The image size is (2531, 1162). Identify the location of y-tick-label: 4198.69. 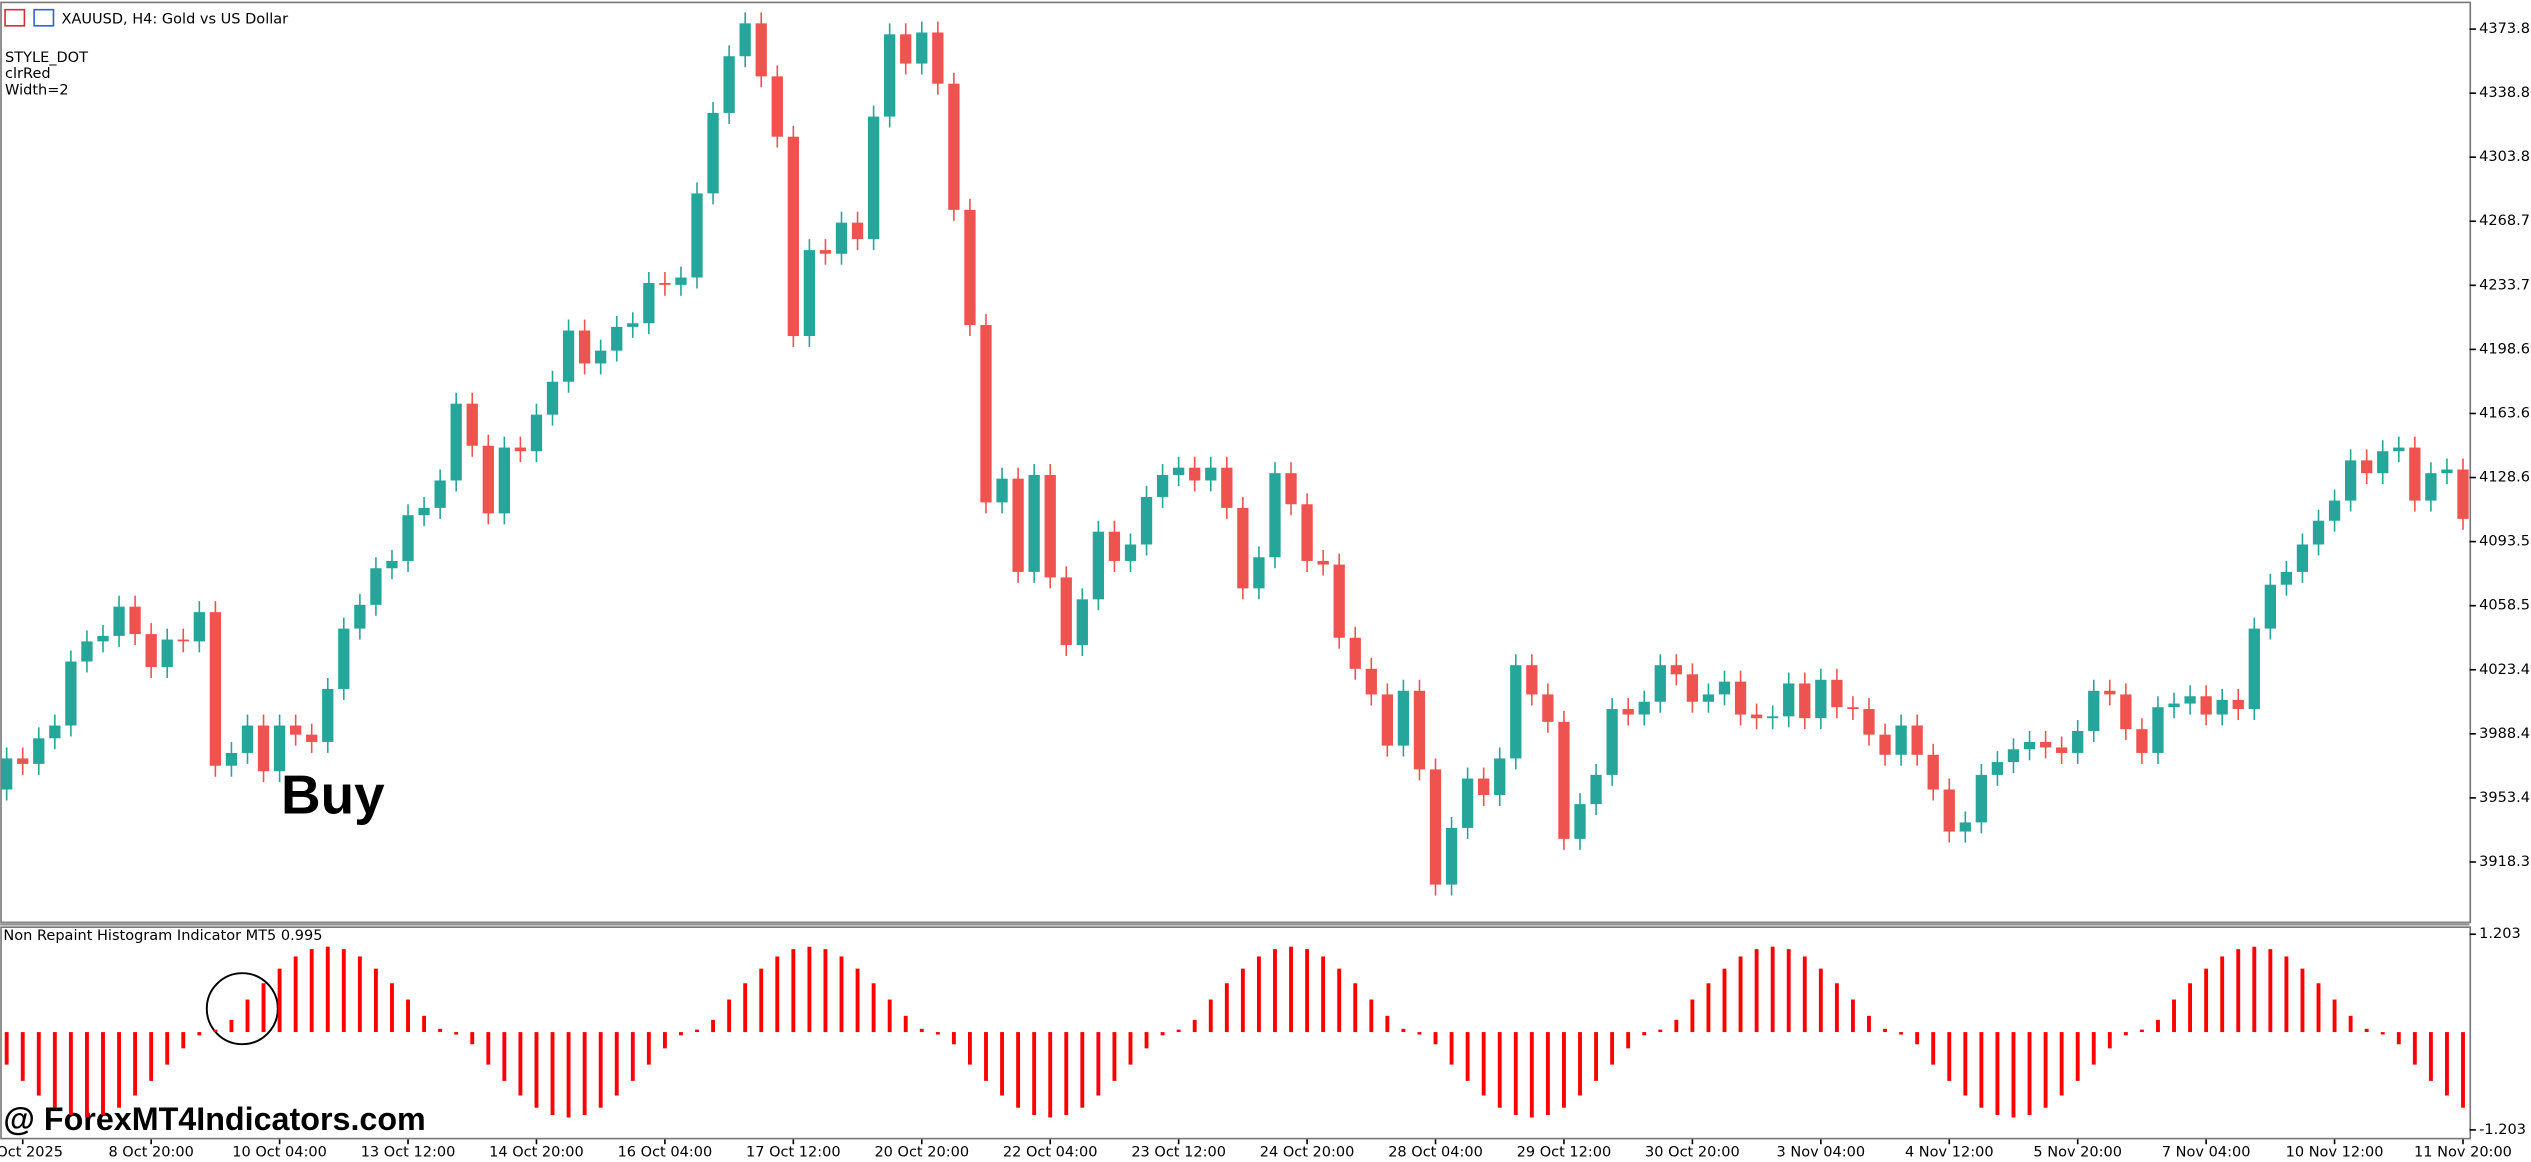
(2505, 349).